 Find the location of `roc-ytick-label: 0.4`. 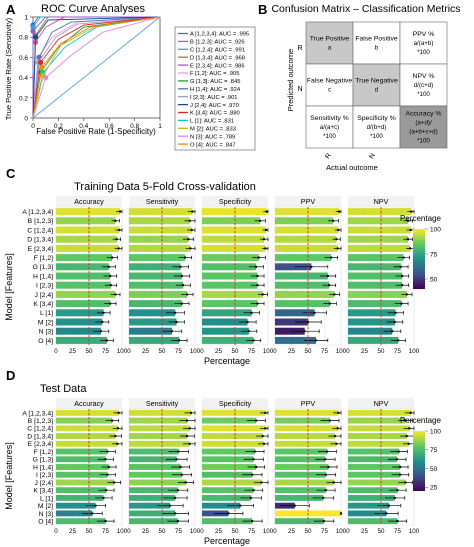

roc-ytick-label: 0.4 is located at coordinates (23, 78).